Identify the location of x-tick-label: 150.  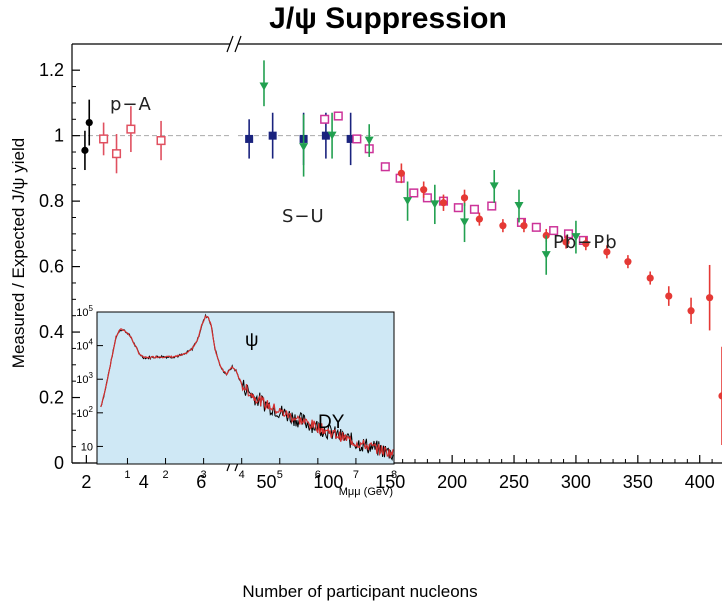
(390, 482).